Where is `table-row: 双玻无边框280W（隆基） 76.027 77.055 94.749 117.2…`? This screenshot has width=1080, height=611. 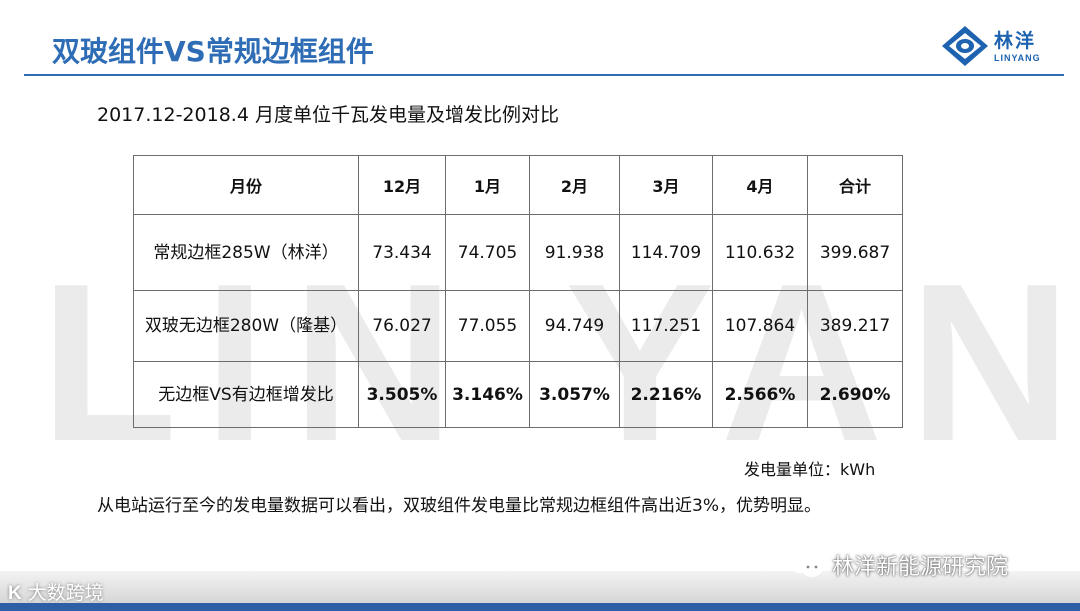 table-row: 双玻无边框280W（隆基） 76.027 77.055 94.749 117.2… is located at coordinates (518, 326).